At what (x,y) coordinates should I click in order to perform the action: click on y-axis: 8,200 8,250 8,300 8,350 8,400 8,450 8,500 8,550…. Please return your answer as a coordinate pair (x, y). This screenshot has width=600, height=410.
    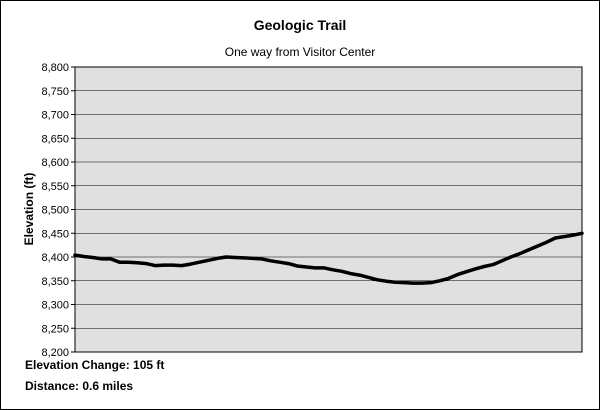
    Looking at the image, I should click on (58, 210).